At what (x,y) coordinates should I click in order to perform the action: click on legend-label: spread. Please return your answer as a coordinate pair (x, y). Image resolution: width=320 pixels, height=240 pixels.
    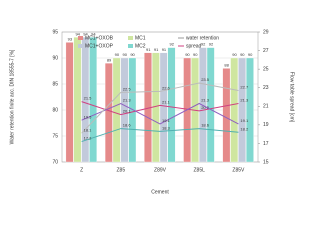
    Looking at the image, I should click on (194, 46).